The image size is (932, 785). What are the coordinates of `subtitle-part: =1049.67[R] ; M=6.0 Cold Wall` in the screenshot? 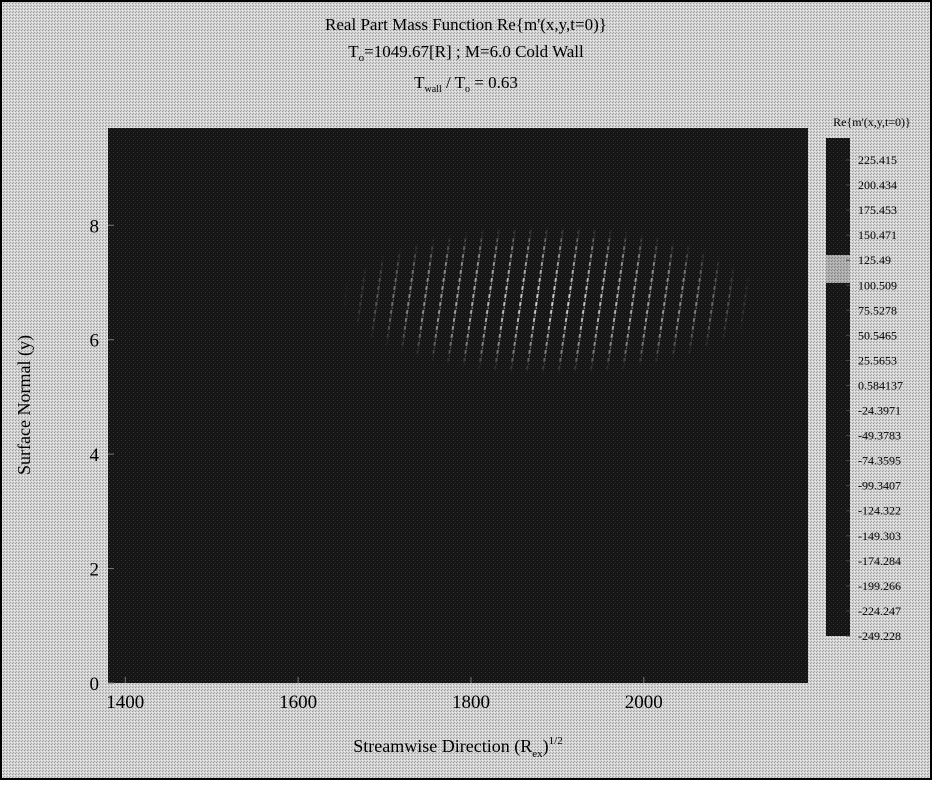 It's located at (474, 51).